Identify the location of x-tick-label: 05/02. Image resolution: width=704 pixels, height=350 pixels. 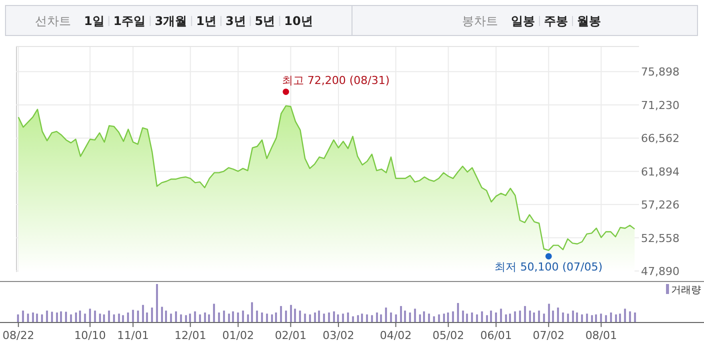
(448, 335).